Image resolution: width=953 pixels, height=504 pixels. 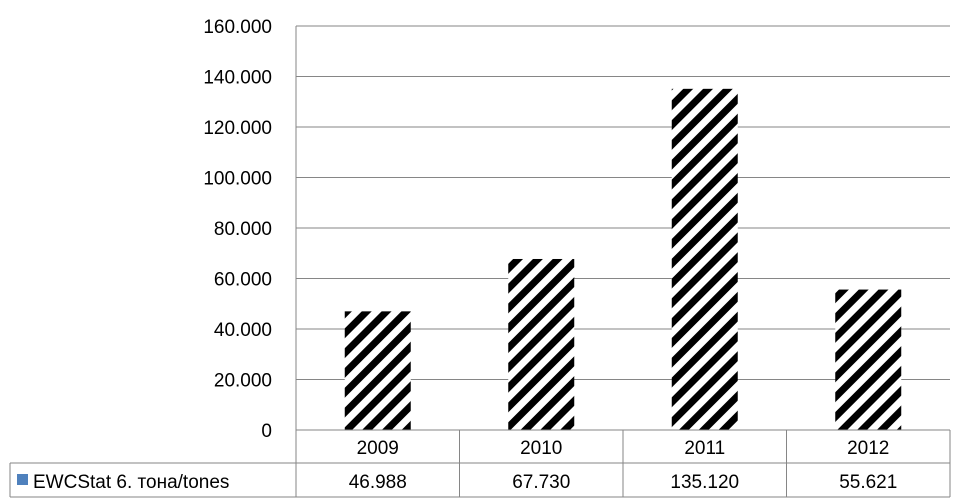 What do you see at coordinates (704, 259) in the screenshot?
I see `bar-2011` at bounding box center [704, 259].